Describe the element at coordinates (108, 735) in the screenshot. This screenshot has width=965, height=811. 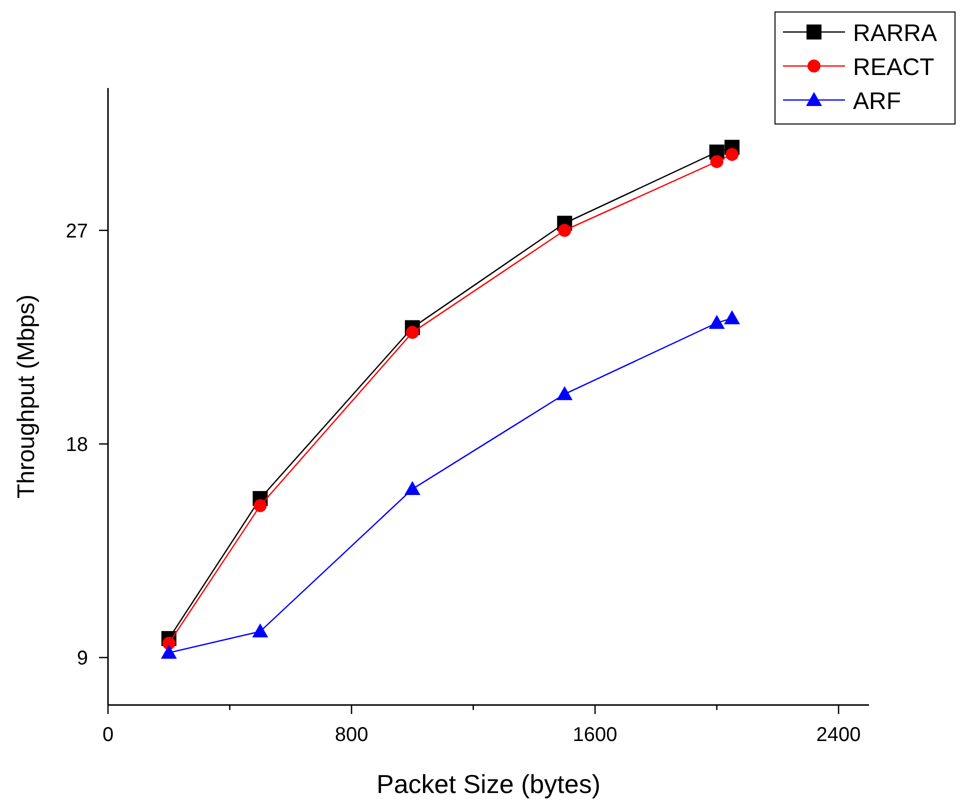
I see `x-tick-label: 0` at that location.